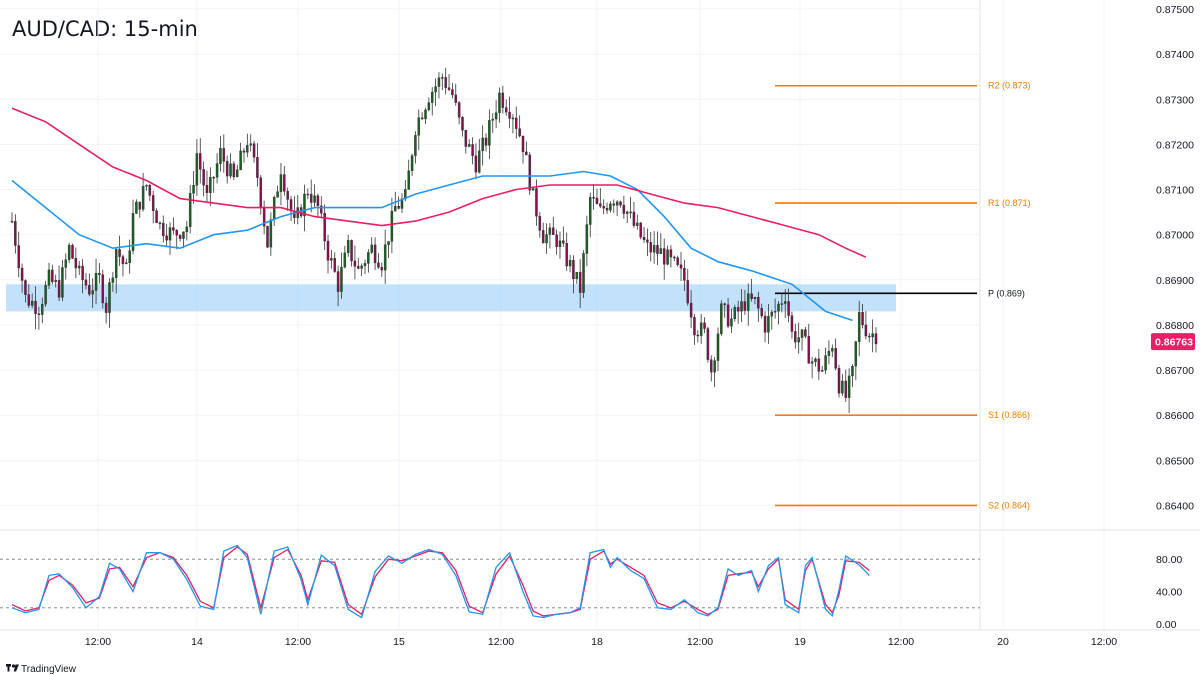  What do you see at coordinates (501, 642) in the screenshot?
I see `time-tick-label: 12:00` at bounding box center [501, 642].